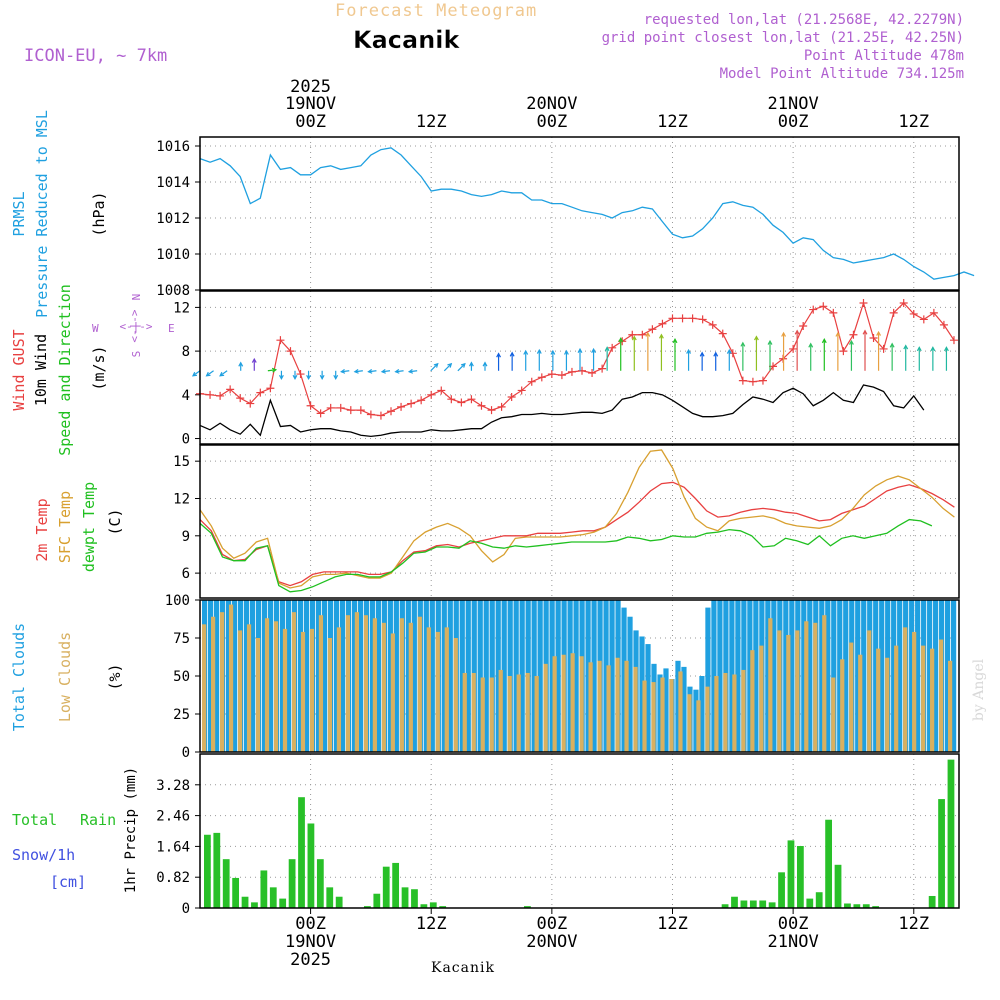 The height and width of the screenshot is (1000, 1000). I want to click on panel-temp: 6 9 12 15, so click(566, 521).